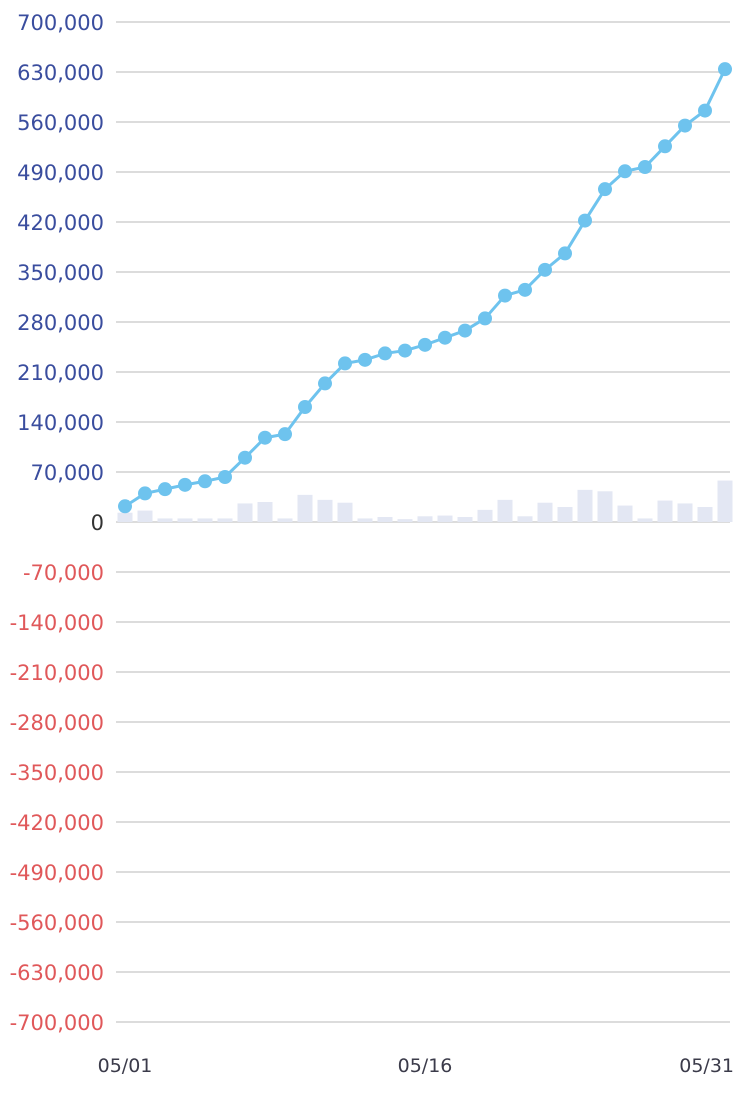  I want to click on x-axis-ticks: 05/01 05/16 05/31, so click(416, 1066).